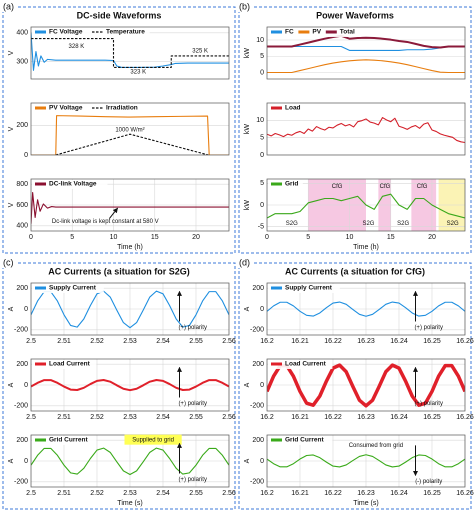 The image size is (474, 513). What do you see at coordinates (229, 341) in the screenshot?
I see `x-tick-label: 2.56` at bounding box center [229, 341].